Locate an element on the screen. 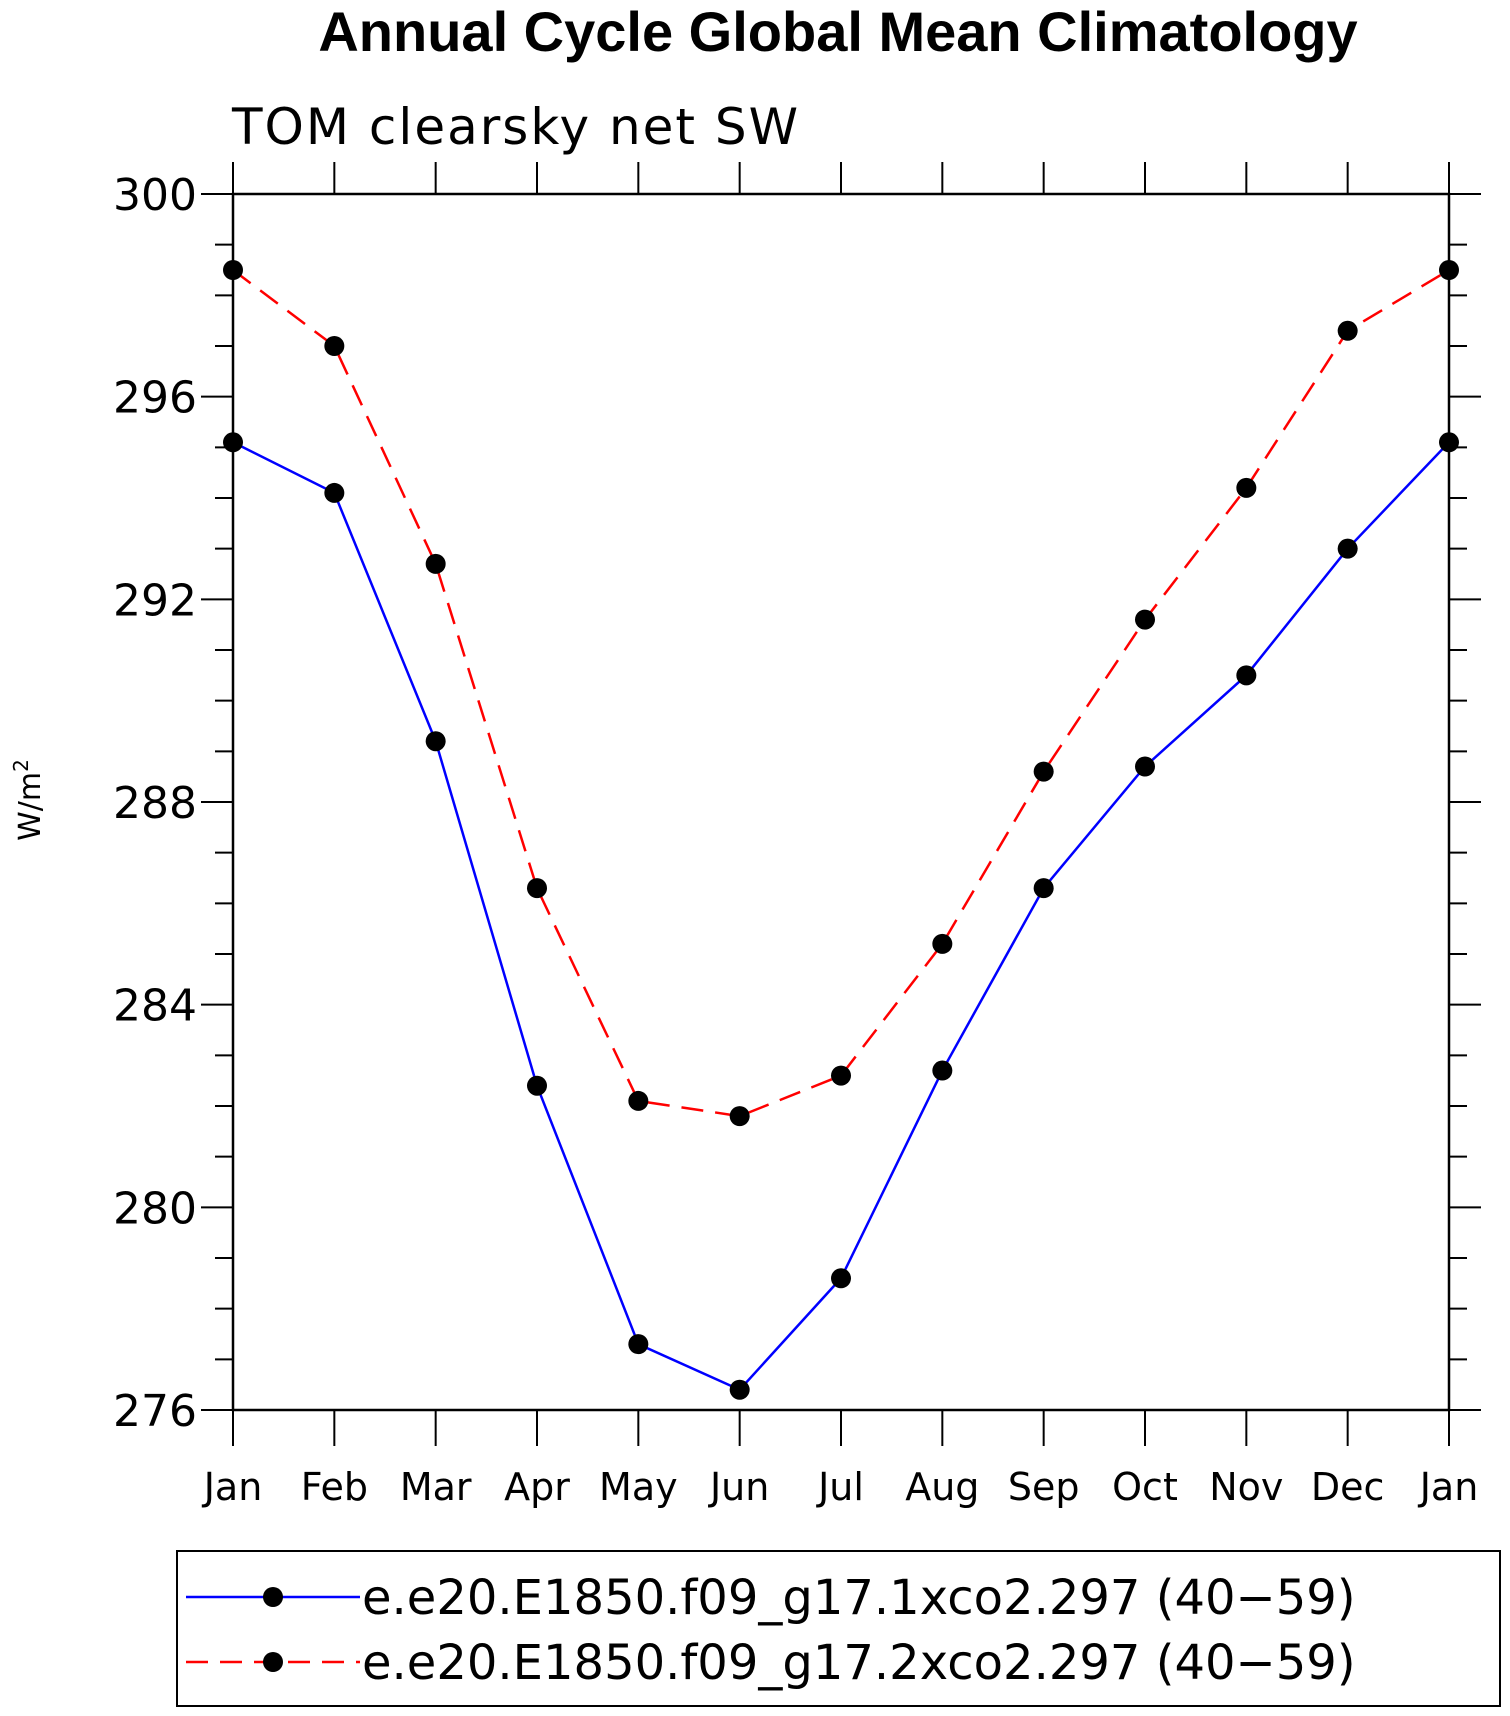  x-tick-label: Feb is located at coordinates (334, 1487).